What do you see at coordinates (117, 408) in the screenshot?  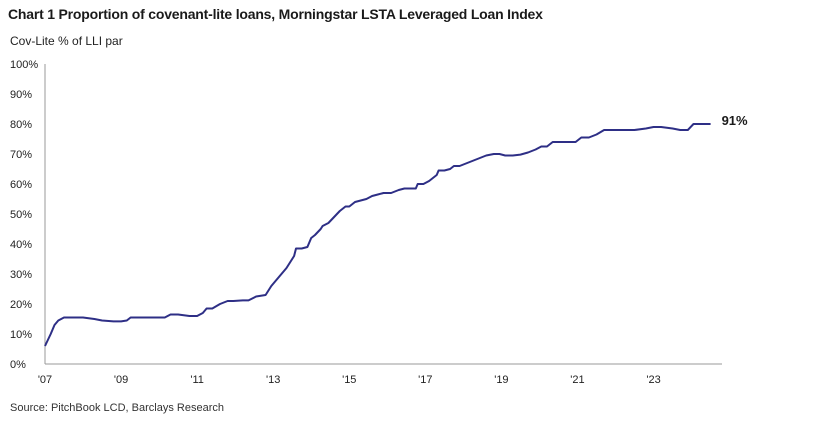 I see `source-note: Source: PitchBook LCD, Barclays Research` at bounding box center [117, 408].